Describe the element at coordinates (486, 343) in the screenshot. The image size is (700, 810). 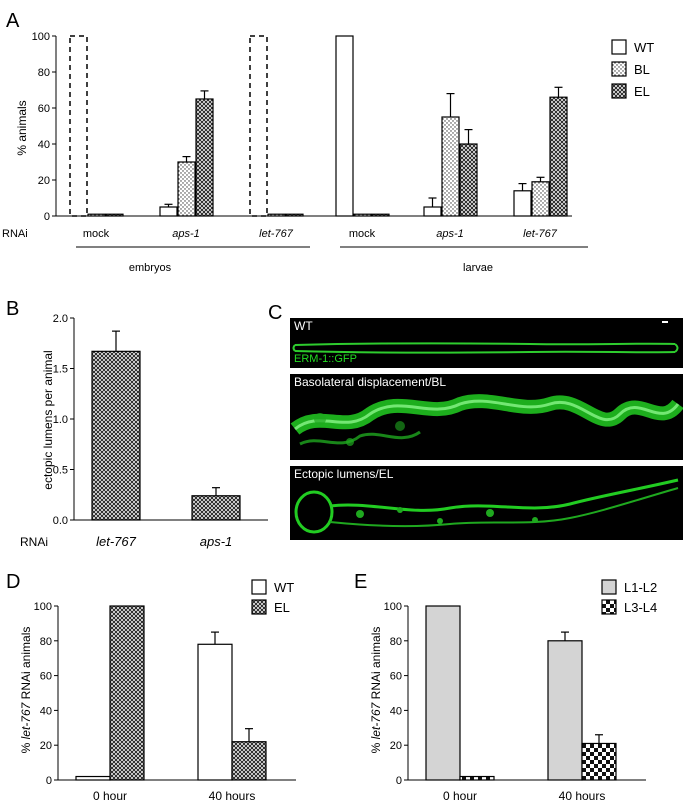
I see `micro-image-wt: WT ERM-1::GFP` at that location.